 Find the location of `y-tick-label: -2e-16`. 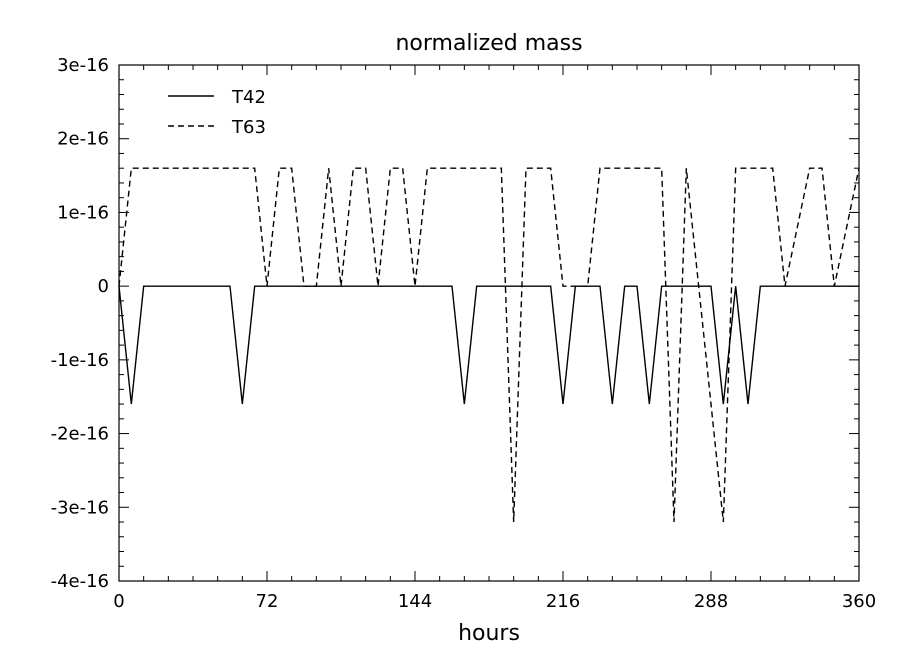

y-tick-label: -2e-16 is located at coordinates (80, 434).